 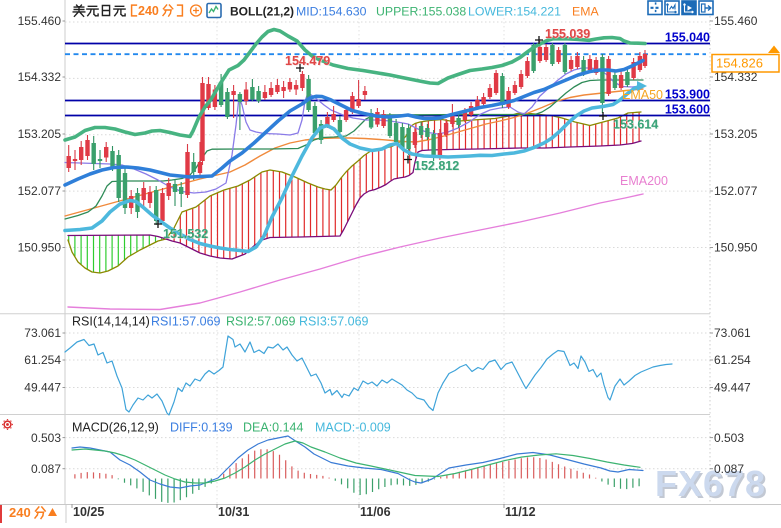 I want to click on svg-text: 10/25, so click(x=88, y=512).